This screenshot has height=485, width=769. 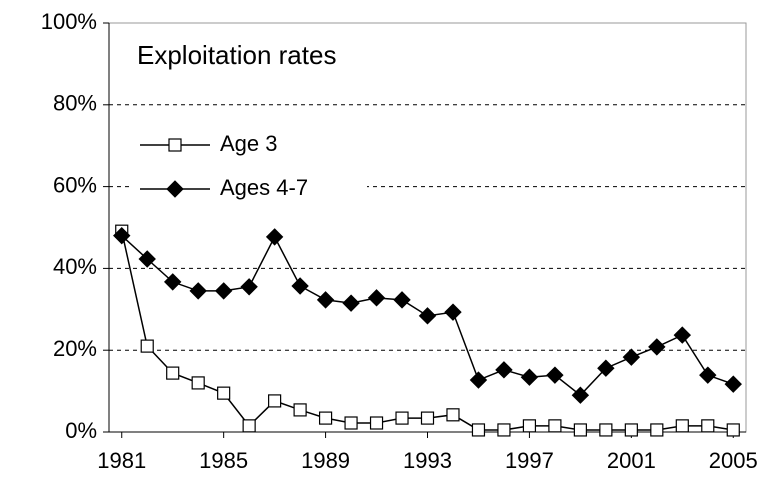 What do you see at coordinates (427, 460) in the screenshot?
I see `x-tick-label: 1993` at bounding box center [427, 460].